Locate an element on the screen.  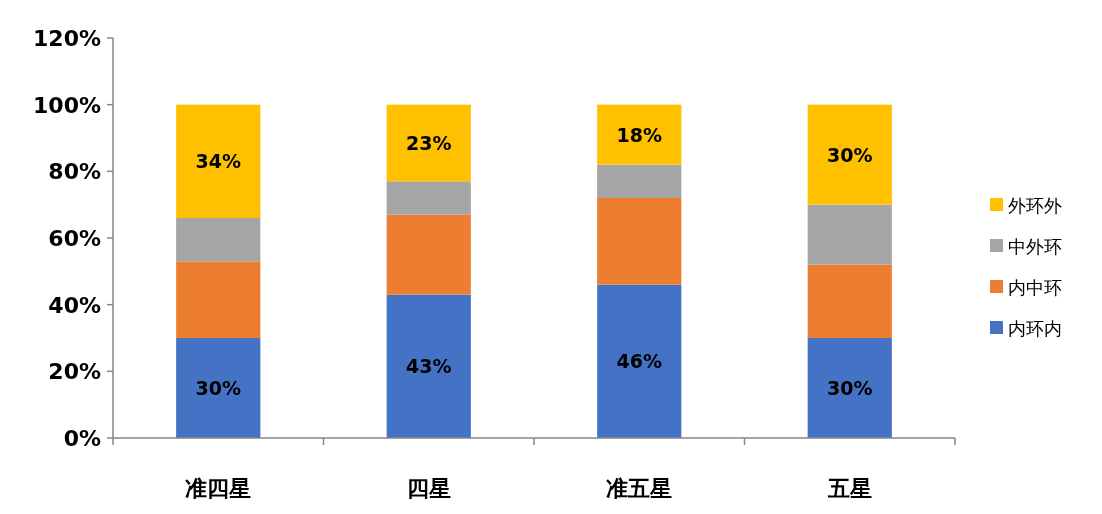
legend-item: 内环内 is located at coordinates (1026, 328).